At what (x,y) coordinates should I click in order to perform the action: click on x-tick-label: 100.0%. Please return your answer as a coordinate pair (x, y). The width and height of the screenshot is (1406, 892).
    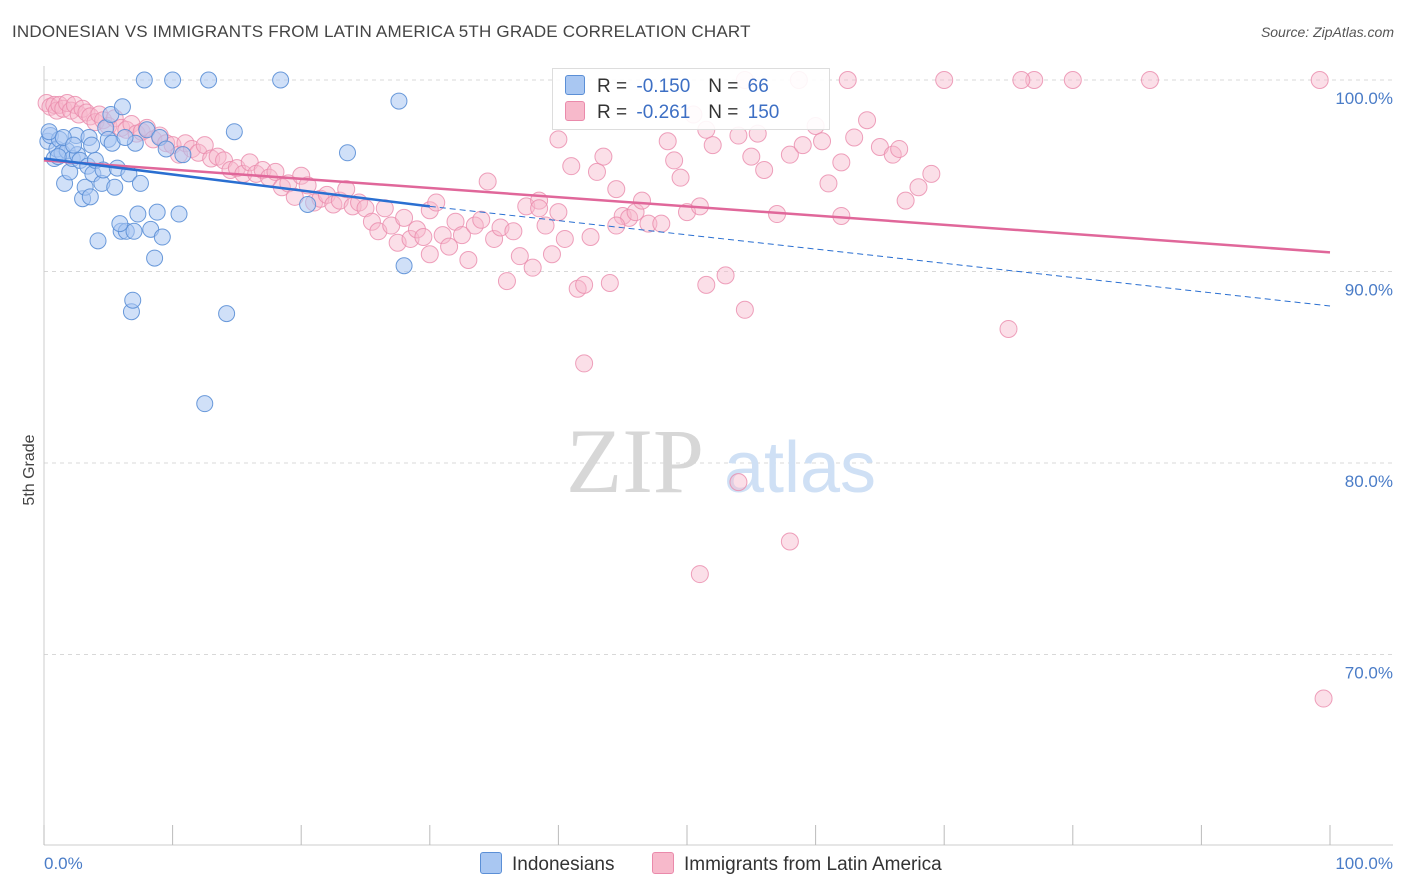
    Looking at the image, I should click on (1364, 863).